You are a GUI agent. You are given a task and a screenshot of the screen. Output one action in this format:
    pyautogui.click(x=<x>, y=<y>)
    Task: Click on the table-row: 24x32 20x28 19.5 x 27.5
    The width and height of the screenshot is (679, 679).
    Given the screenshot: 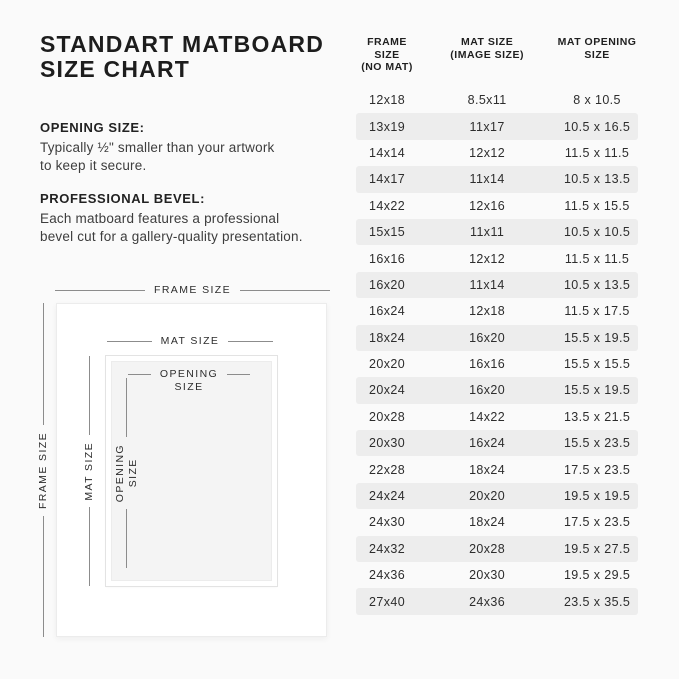 What is the action you would take?
    pyautogui.click(x=497, y=549)
    